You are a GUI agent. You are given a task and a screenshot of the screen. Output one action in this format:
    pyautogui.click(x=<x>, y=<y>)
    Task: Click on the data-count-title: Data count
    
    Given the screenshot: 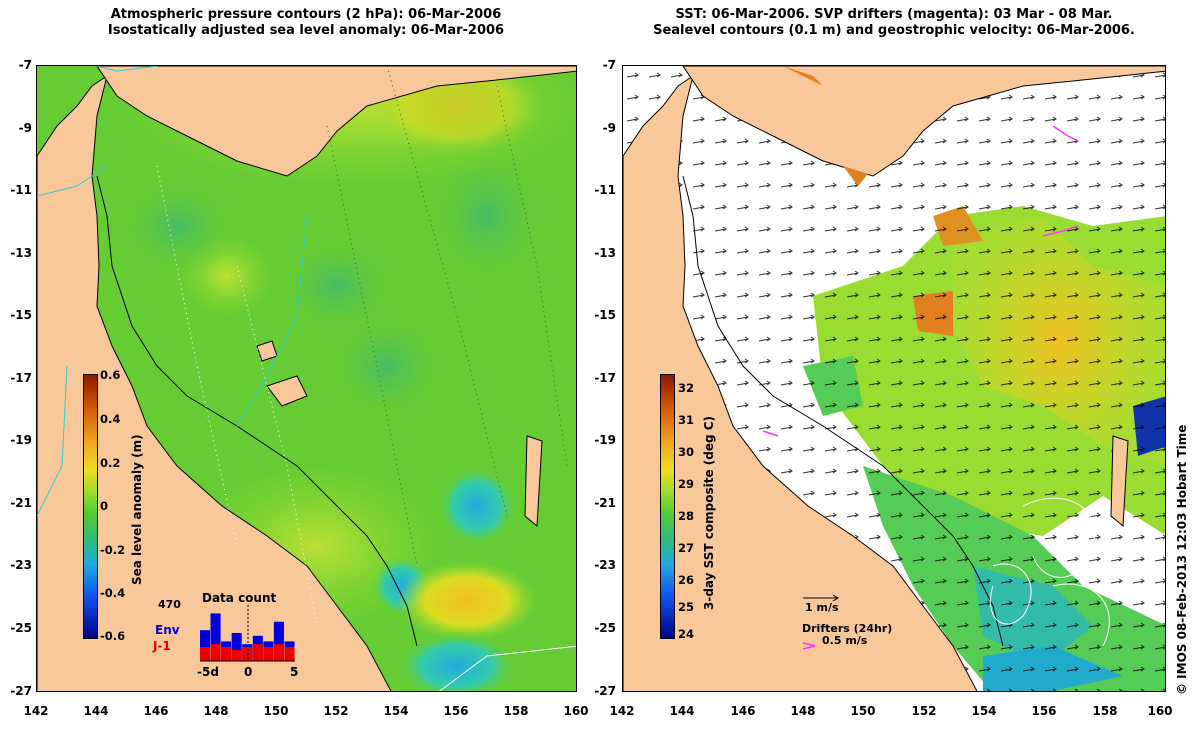 What is the action you would take?
    pyautogui.click(x=239, y=598)
    